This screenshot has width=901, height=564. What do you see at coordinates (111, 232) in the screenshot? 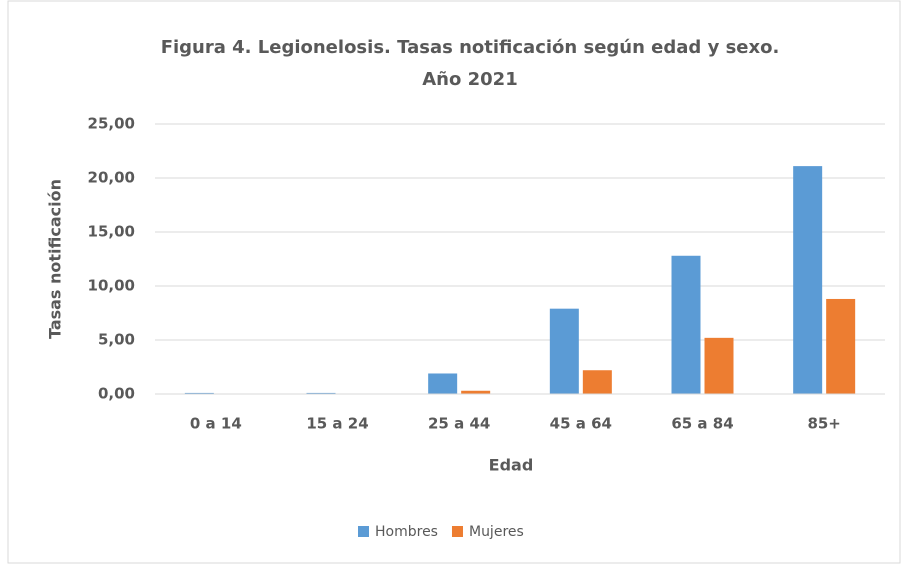
I see `y-tick-label: 15,00` at bounding box center [111, 232].